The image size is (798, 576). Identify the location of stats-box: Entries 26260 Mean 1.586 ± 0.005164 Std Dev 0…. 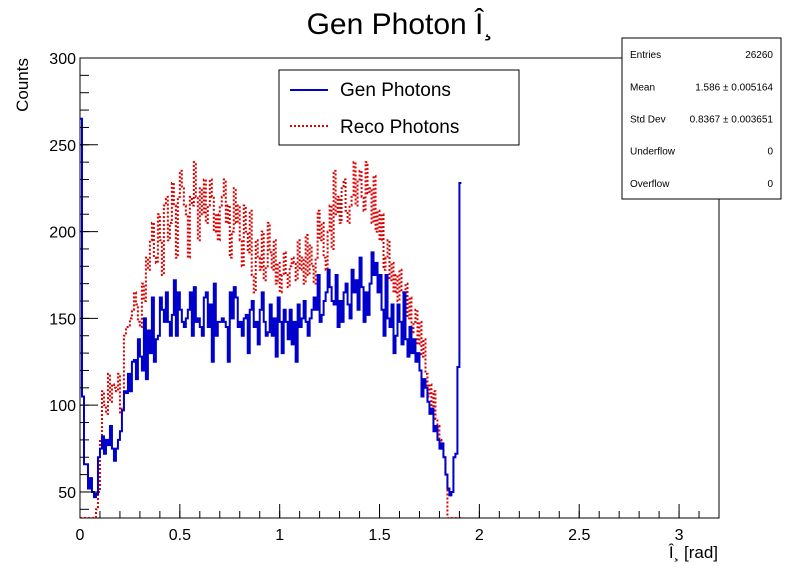
(701, 118).